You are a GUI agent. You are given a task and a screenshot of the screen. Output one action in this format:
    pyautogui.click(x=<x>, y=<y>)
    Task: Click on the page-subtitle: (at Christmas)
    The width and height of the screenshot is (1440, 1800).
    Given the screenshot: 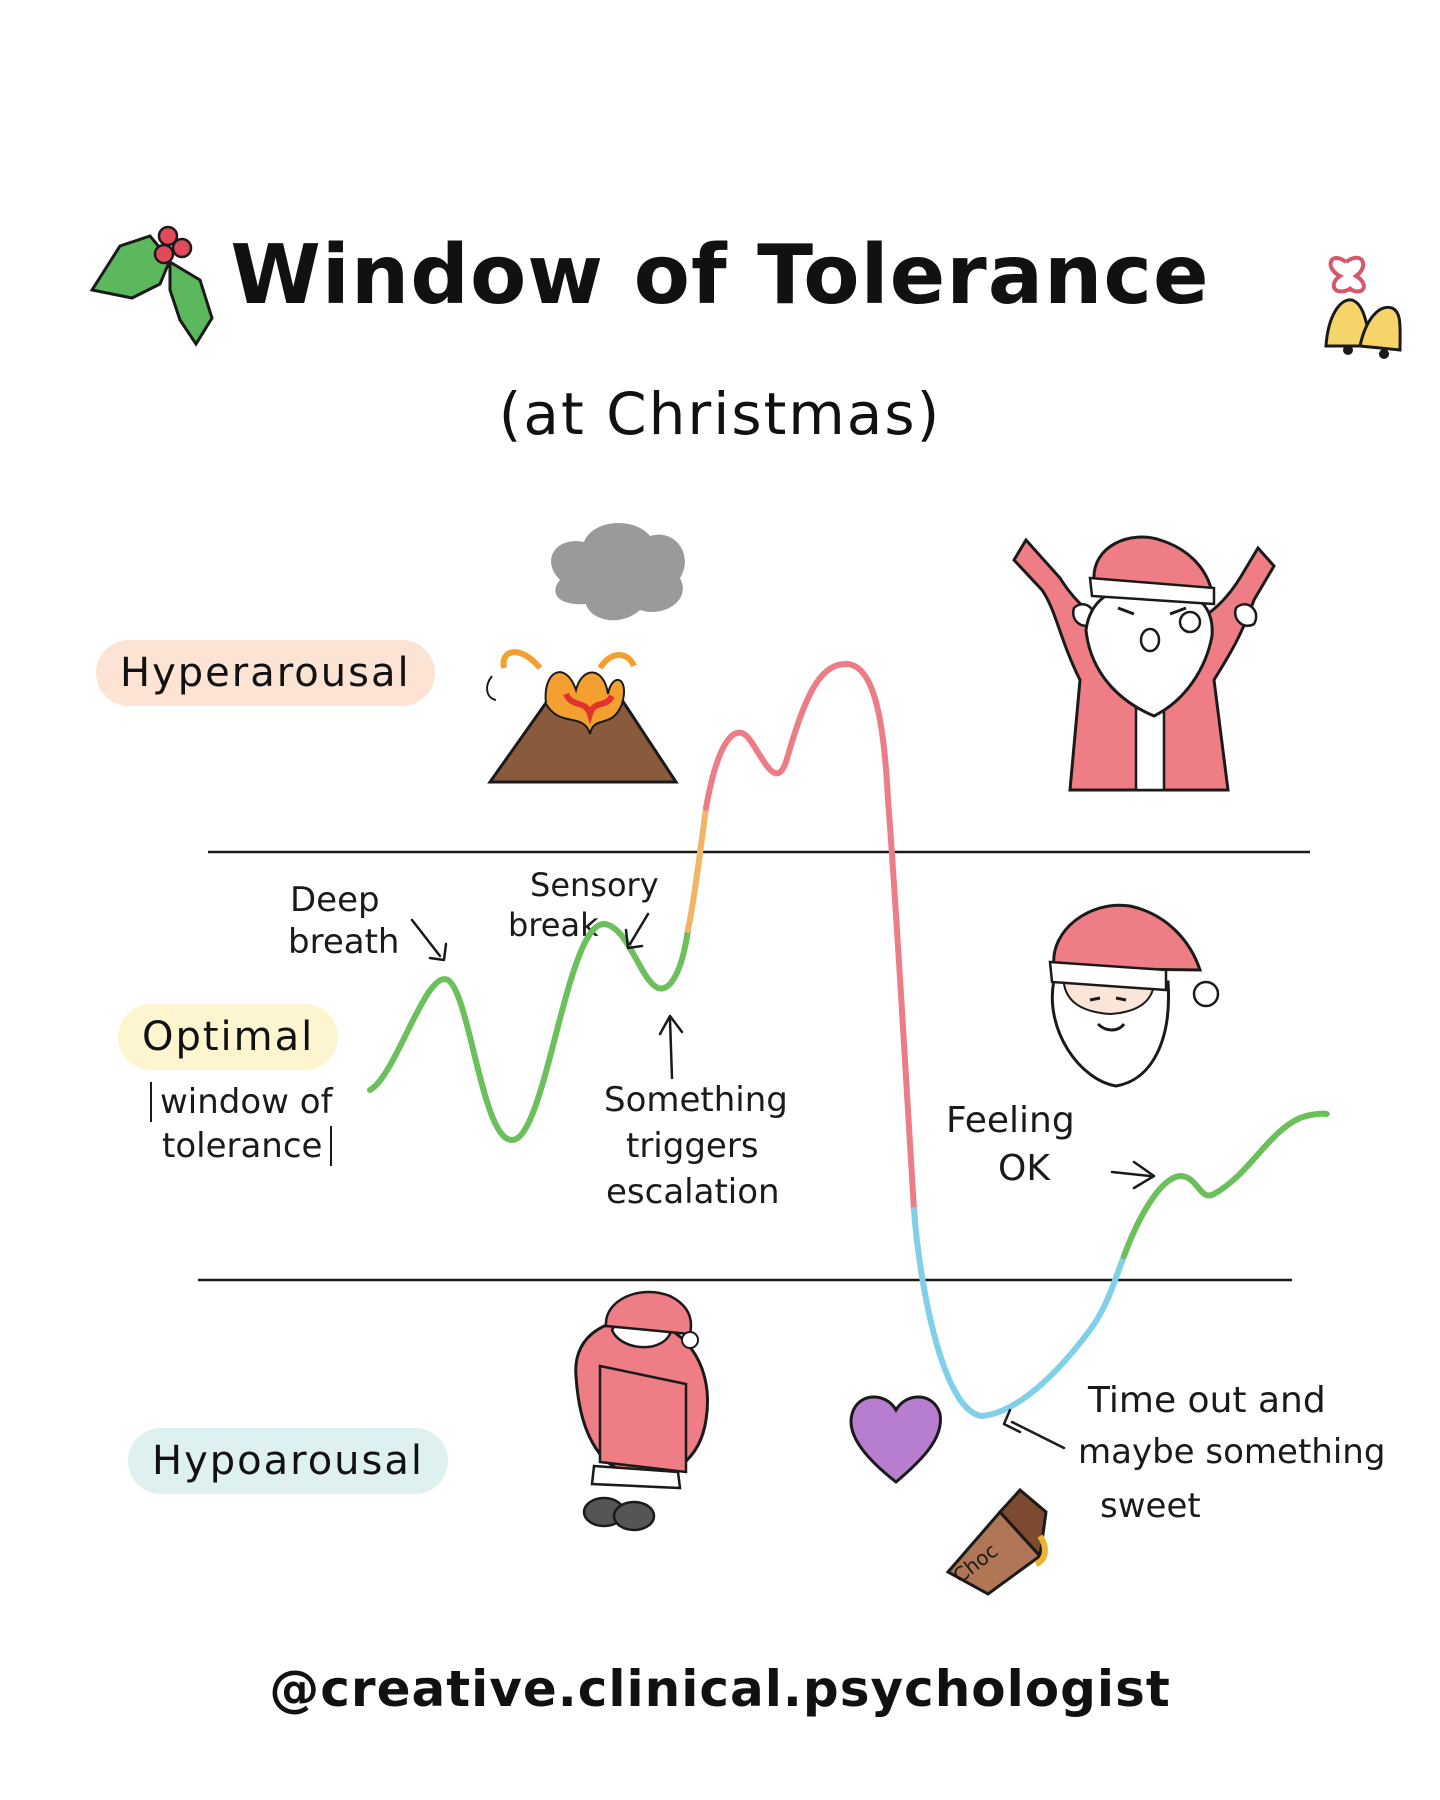 What is the action you would take?
    pyautogui.click(x=720, y=414)
    